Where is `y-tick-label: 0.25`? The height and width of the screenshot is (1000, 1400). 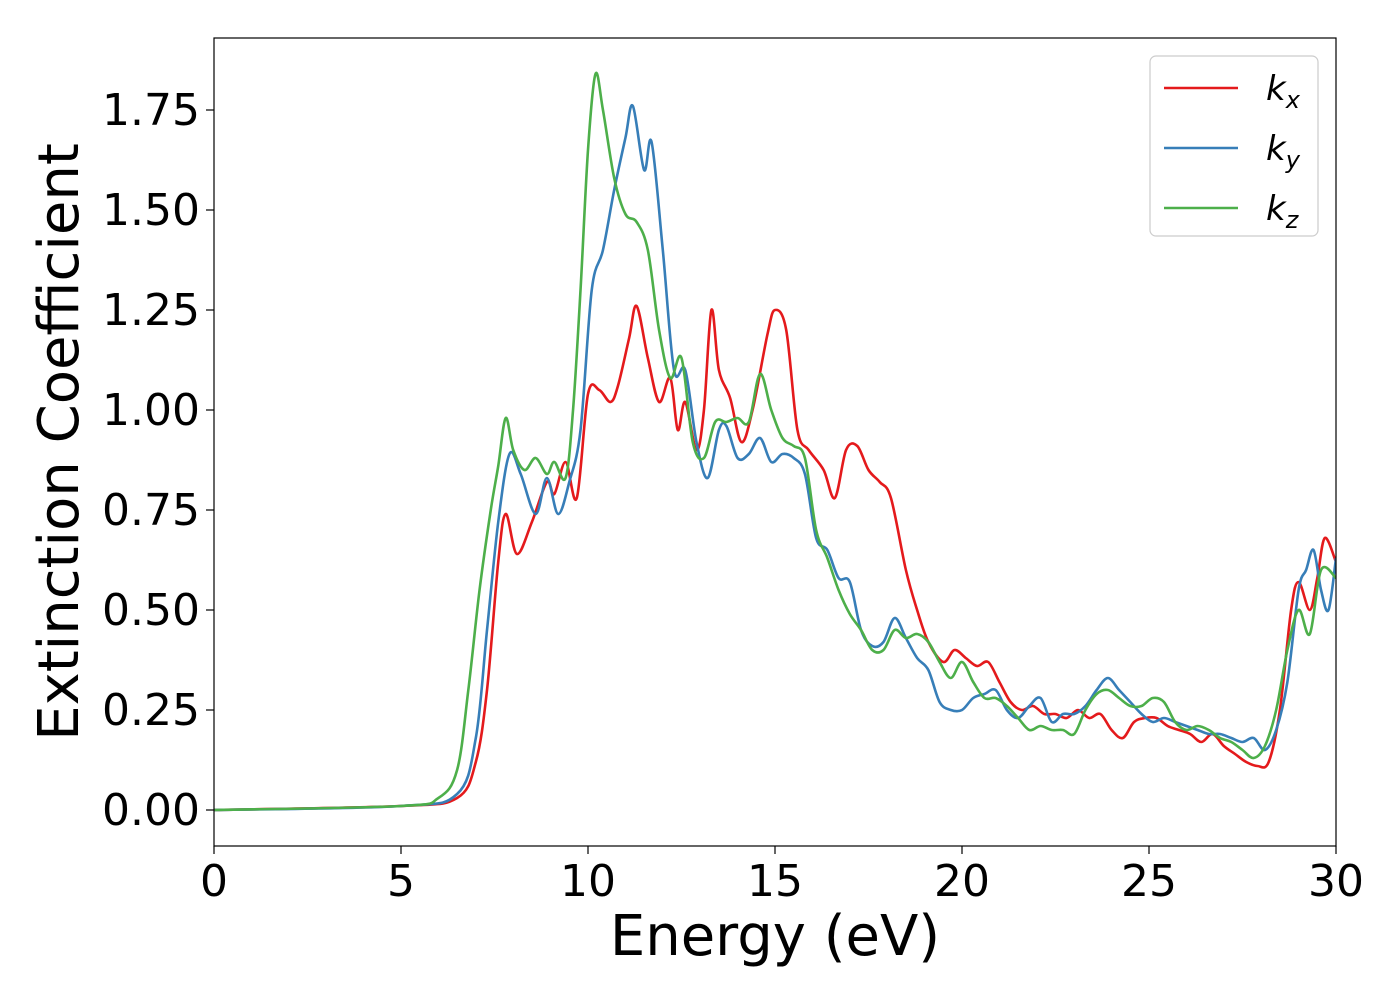
y-tick-label: 0.25 is located at coordinates (151, 710).